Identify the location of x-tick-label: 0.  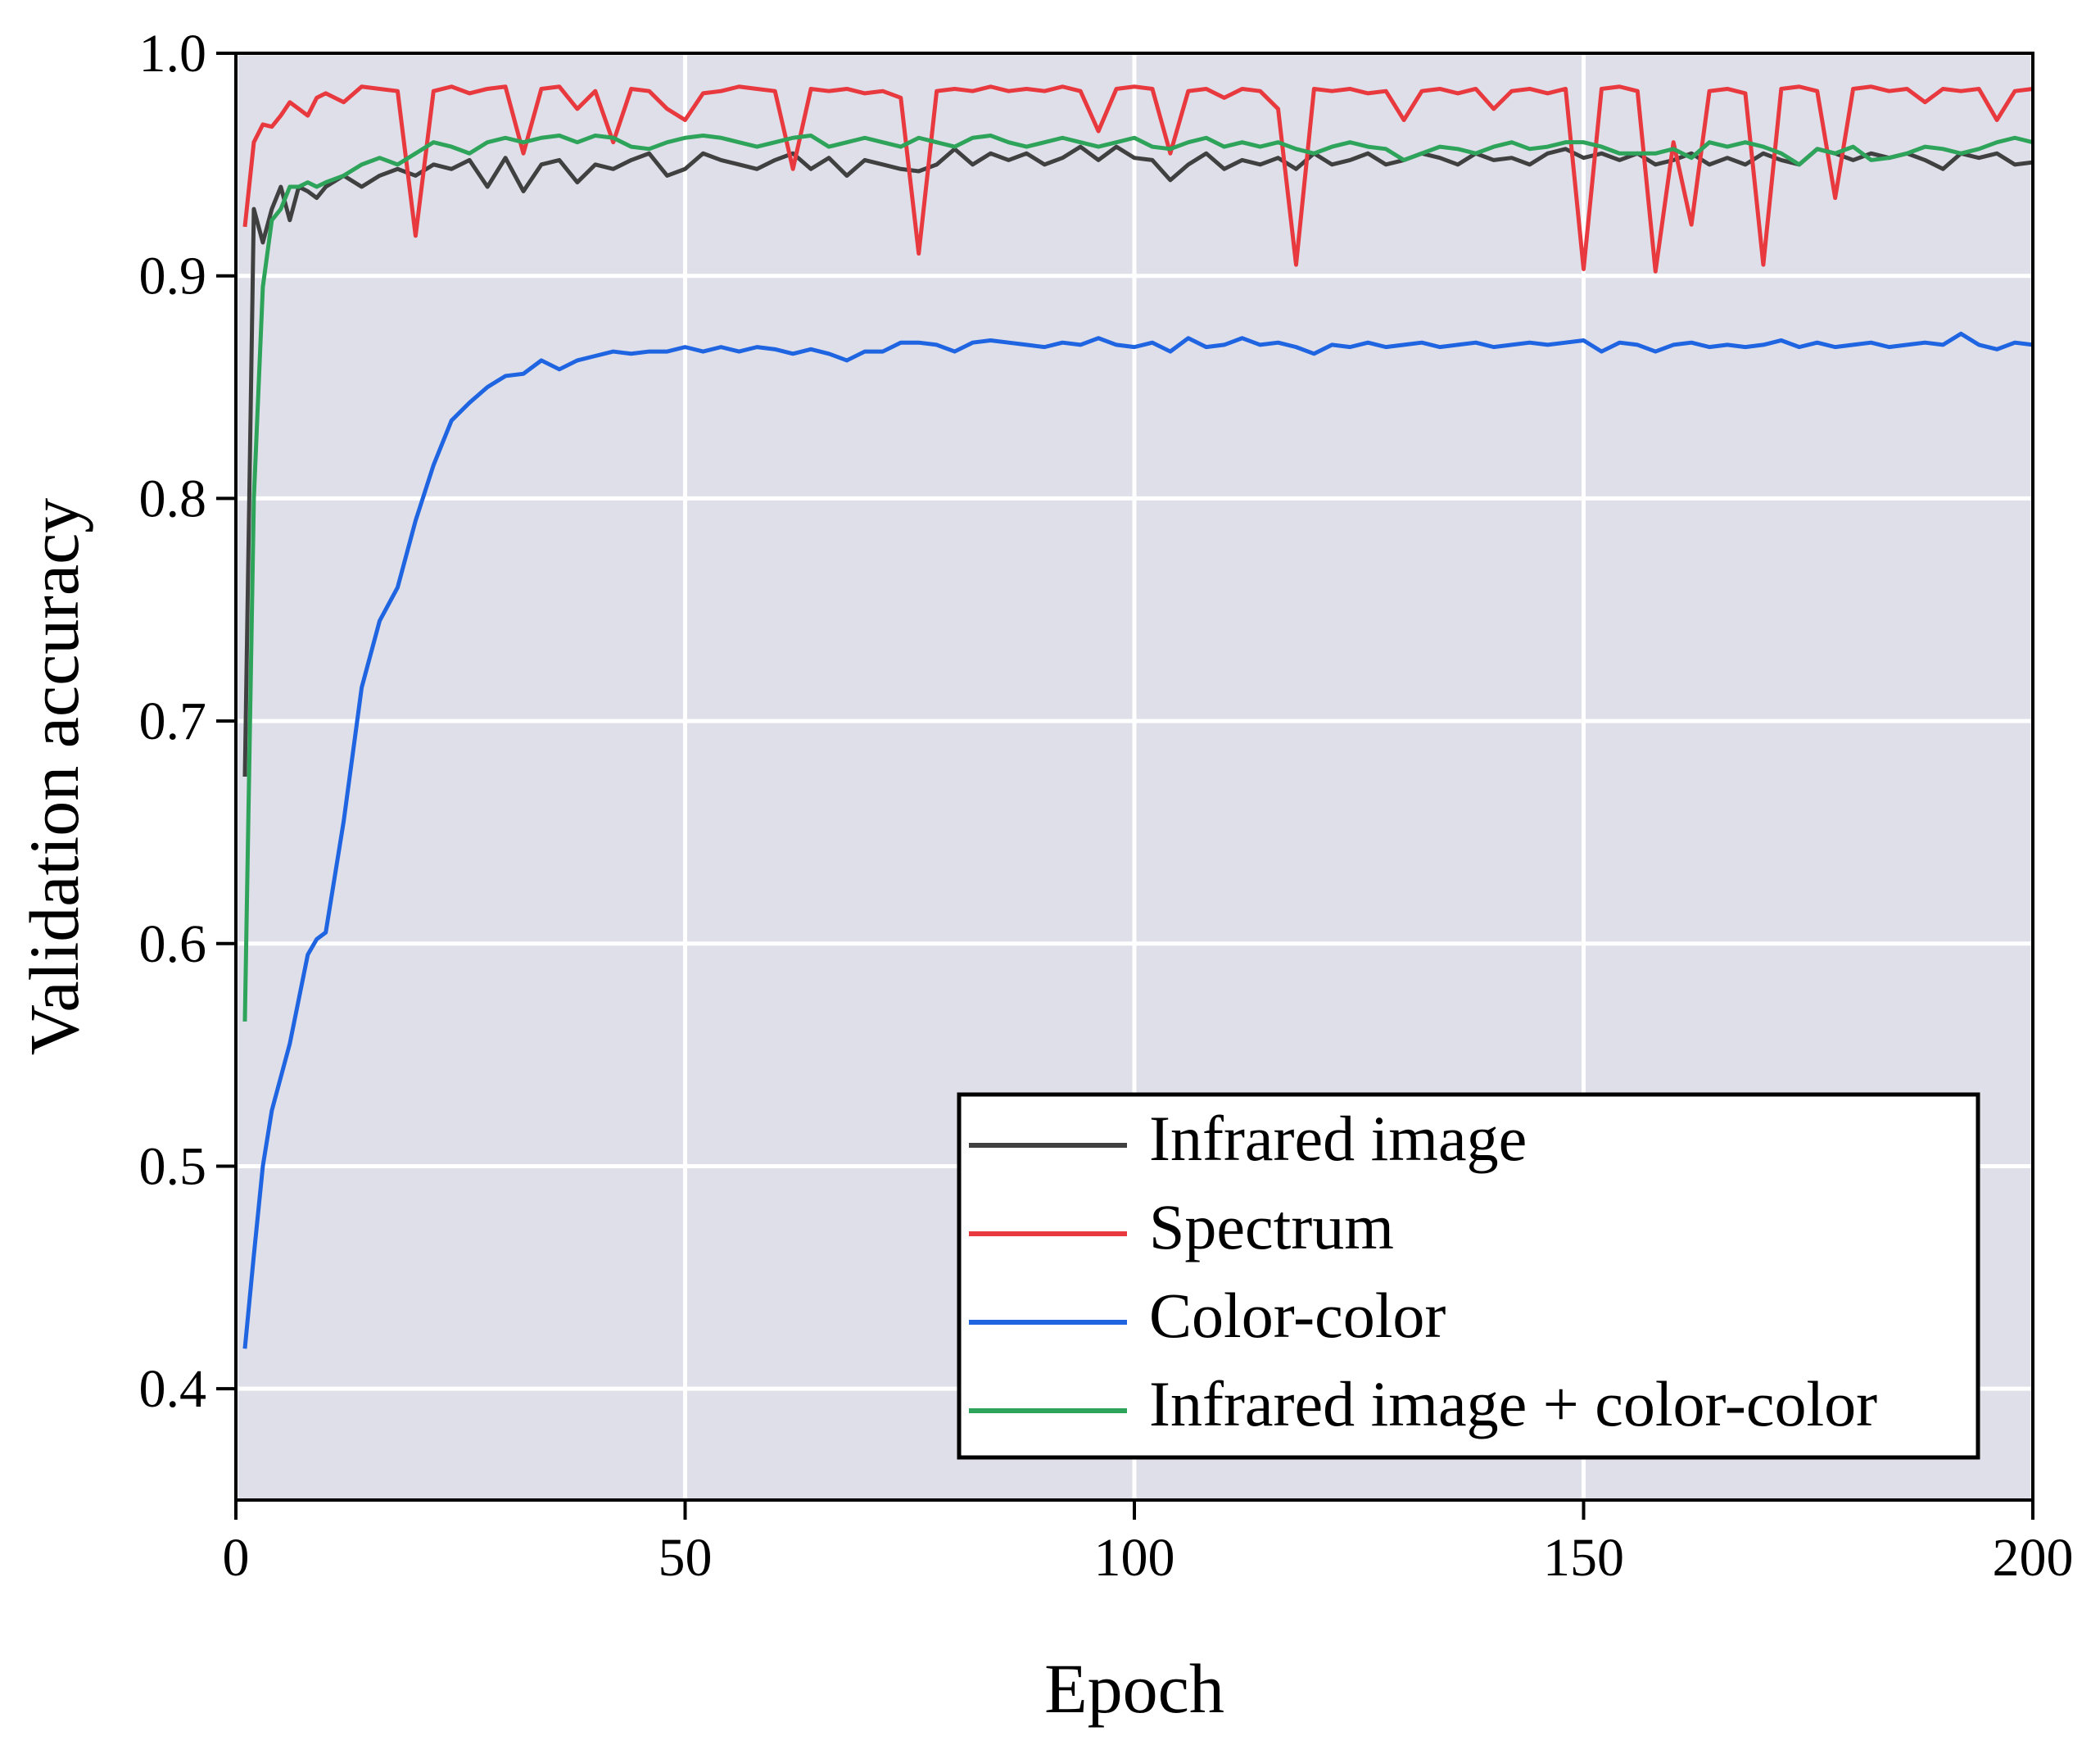
(236, 1558).